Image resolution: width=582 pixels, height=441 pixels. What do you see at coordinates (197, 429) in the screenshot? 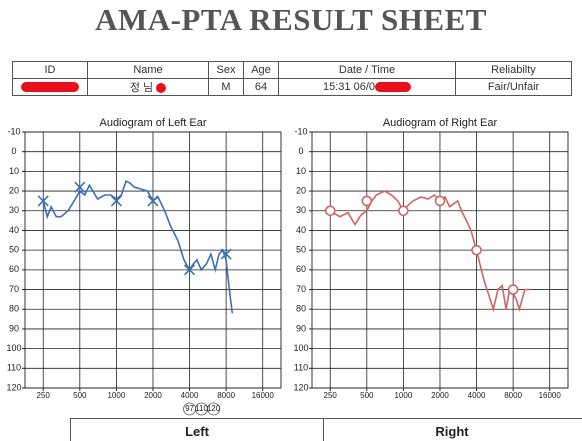
I see `footer-left: Left` at bounding box center [197, 429].